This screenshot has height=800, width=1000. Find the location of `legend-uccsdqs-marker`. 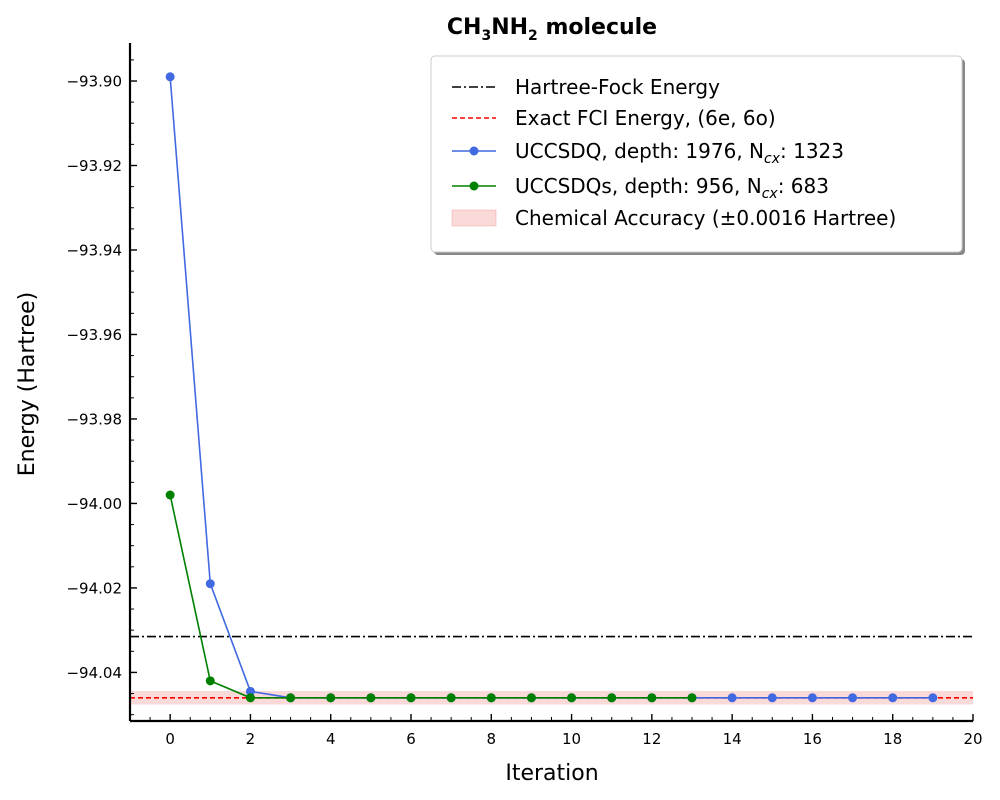

legend-uccsdqs-marker is located at coordinates (474, 186).